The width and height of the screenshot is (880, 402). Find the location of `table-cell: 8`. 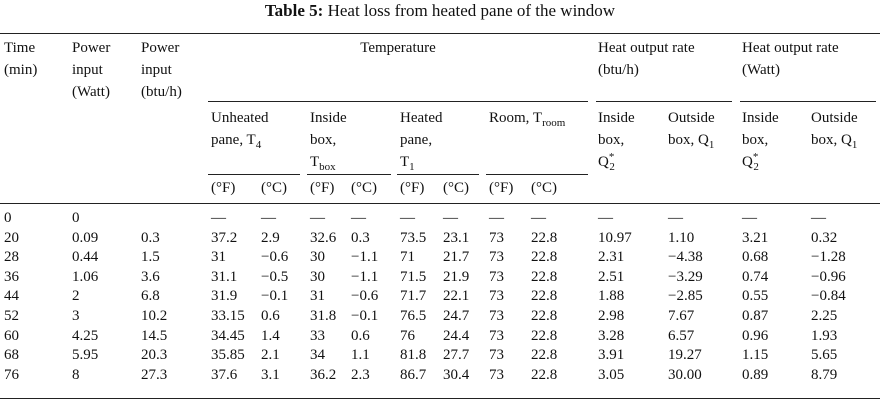

table-cell: 8 is located at coordinates (76, 374).